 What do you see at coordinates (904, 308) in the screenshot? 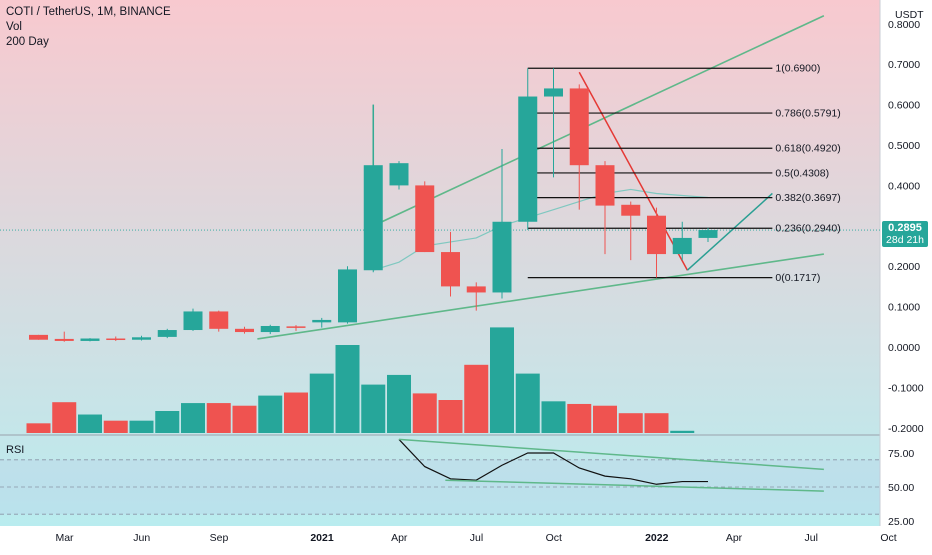
I see `price-tick-label: 0.1000` at bounding box center [904, 308].